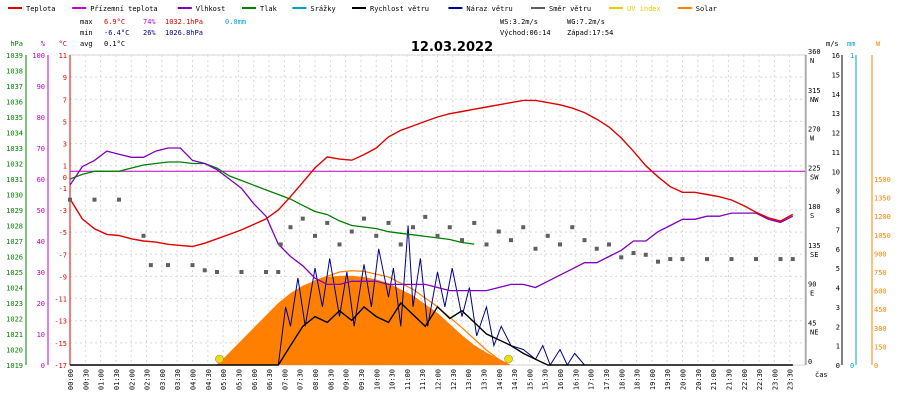  I want to click on w-tick-6: 600, so click(880, 292).